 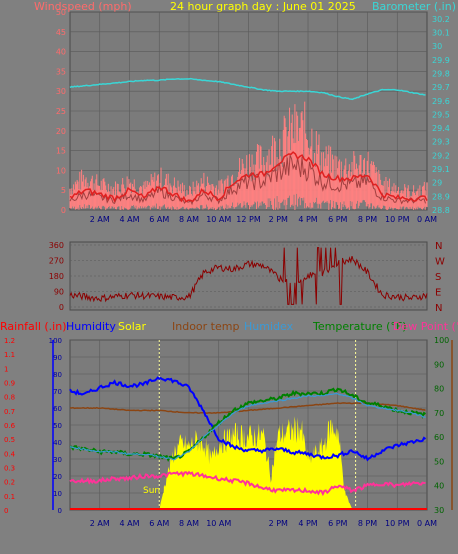 I want to click on humidity-tick-label: 40, so click(x=57, y=443).